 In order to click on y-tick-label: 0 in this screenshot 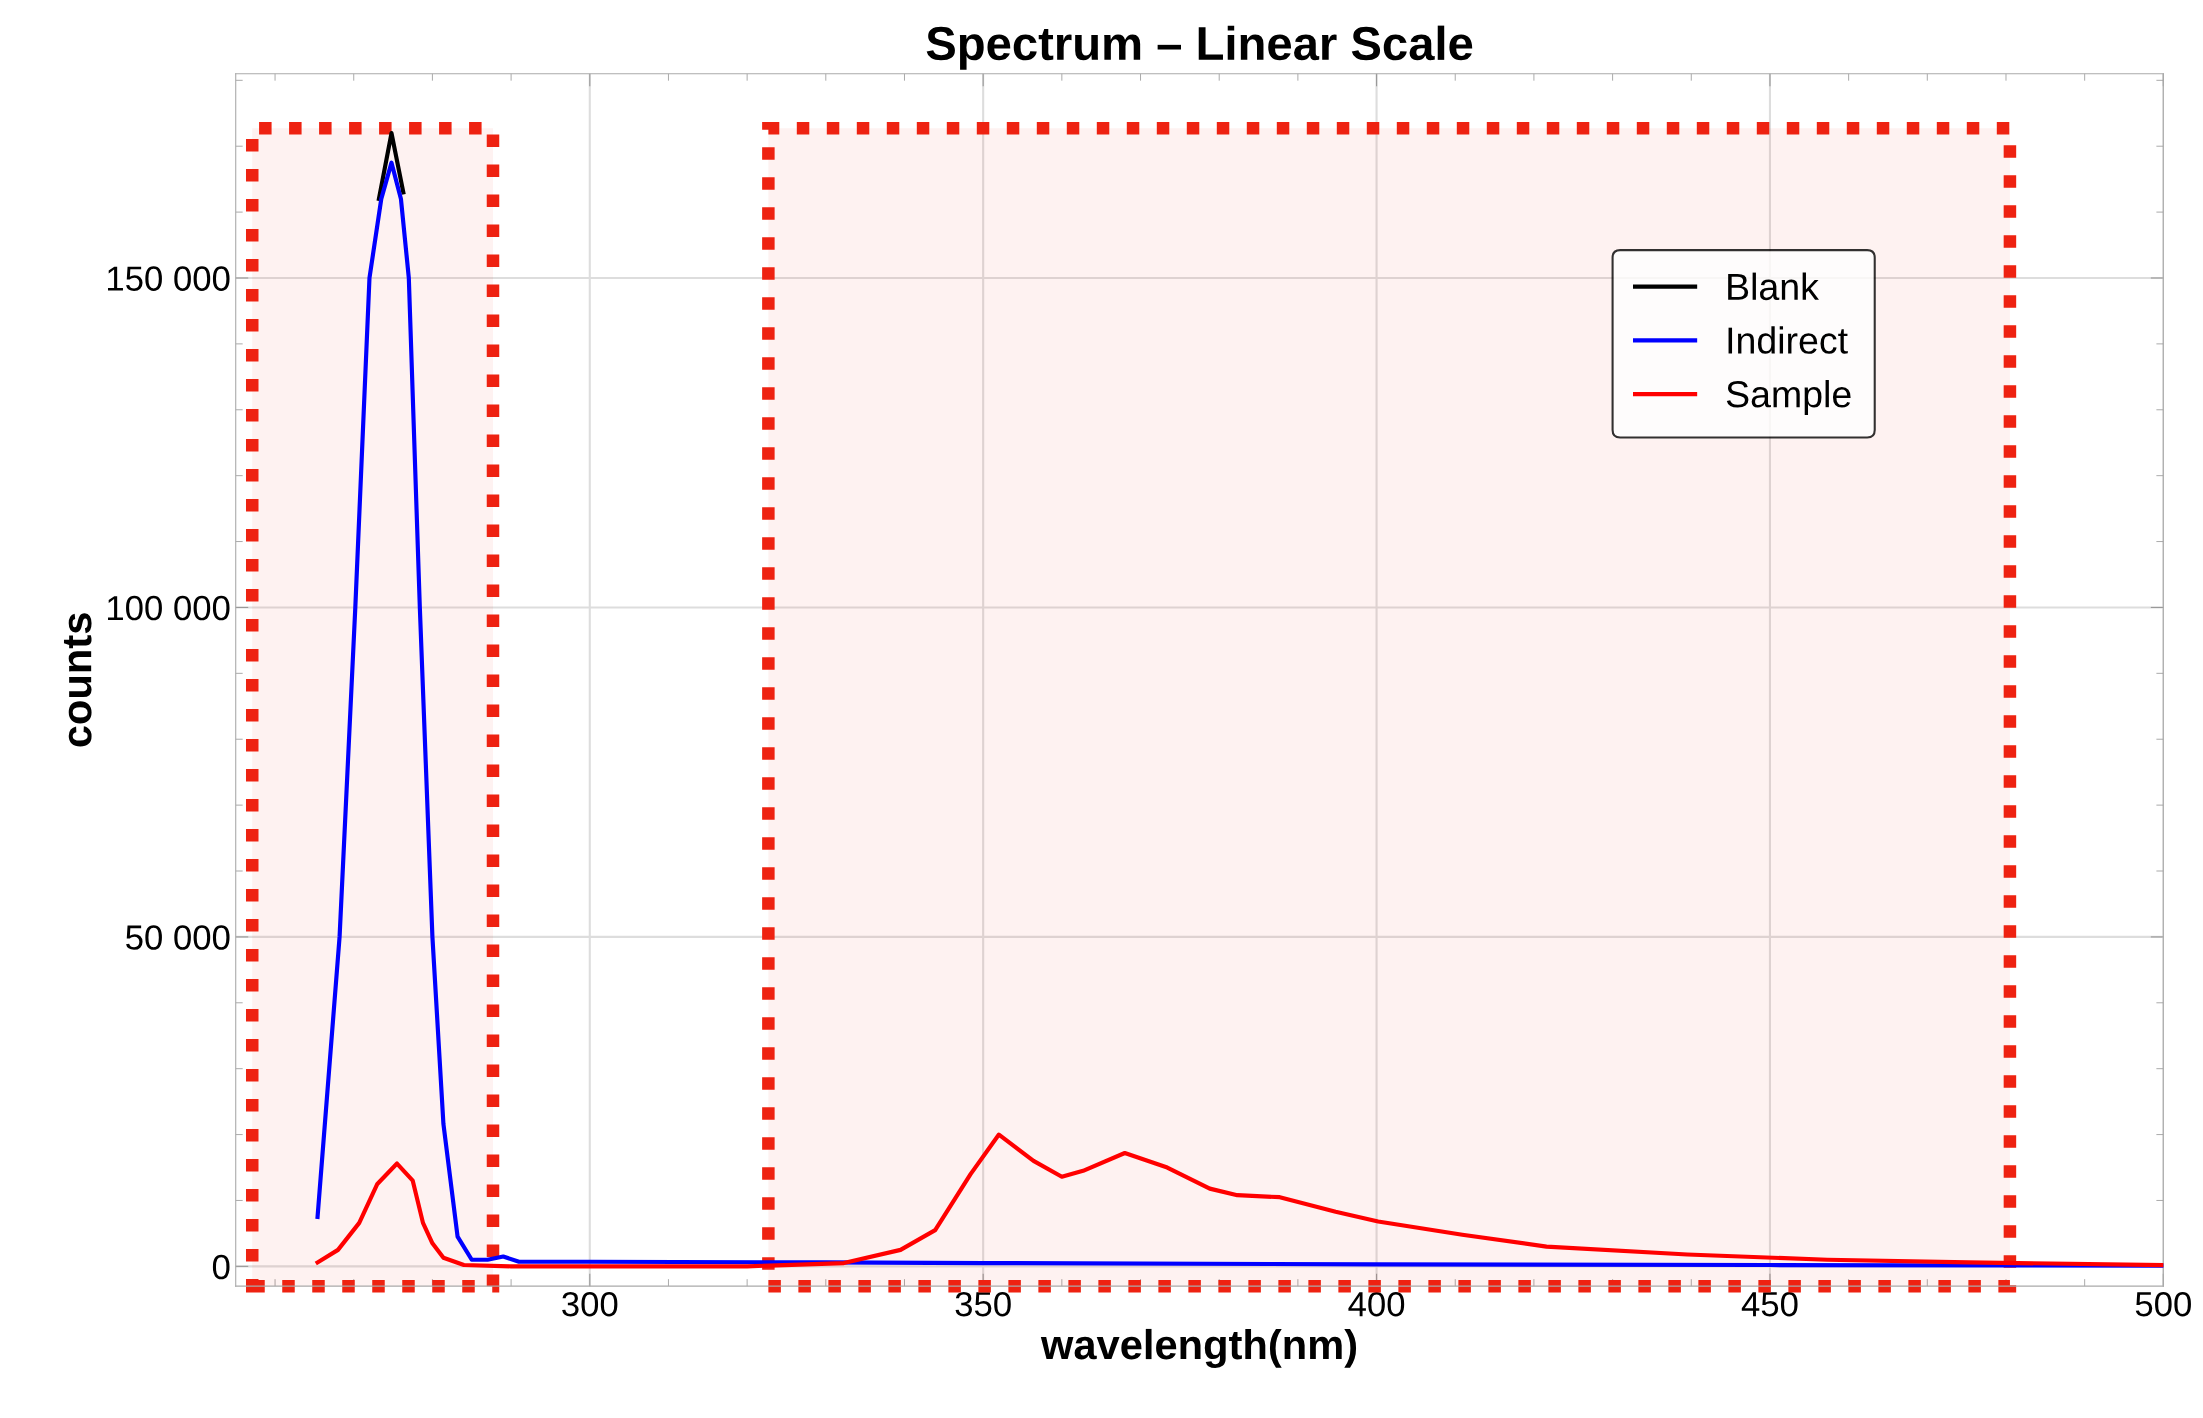, I will do `click(221, 1267)`.